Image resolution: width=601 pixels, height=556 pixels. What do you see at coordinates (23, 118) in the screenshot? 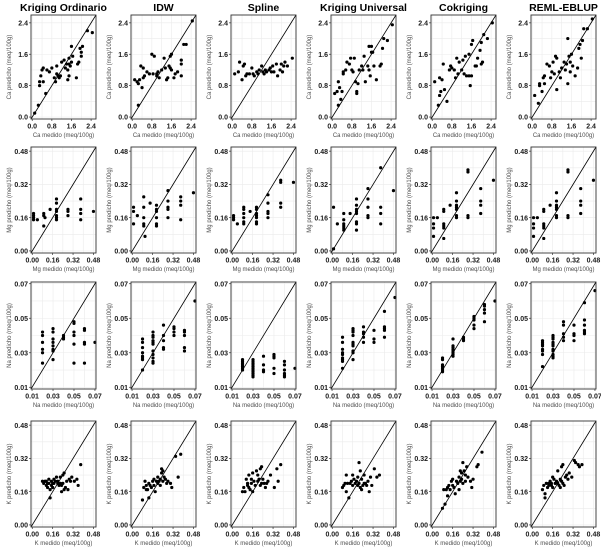
I see `y-tick-label: 0.0` at bounding box center [23, 118].